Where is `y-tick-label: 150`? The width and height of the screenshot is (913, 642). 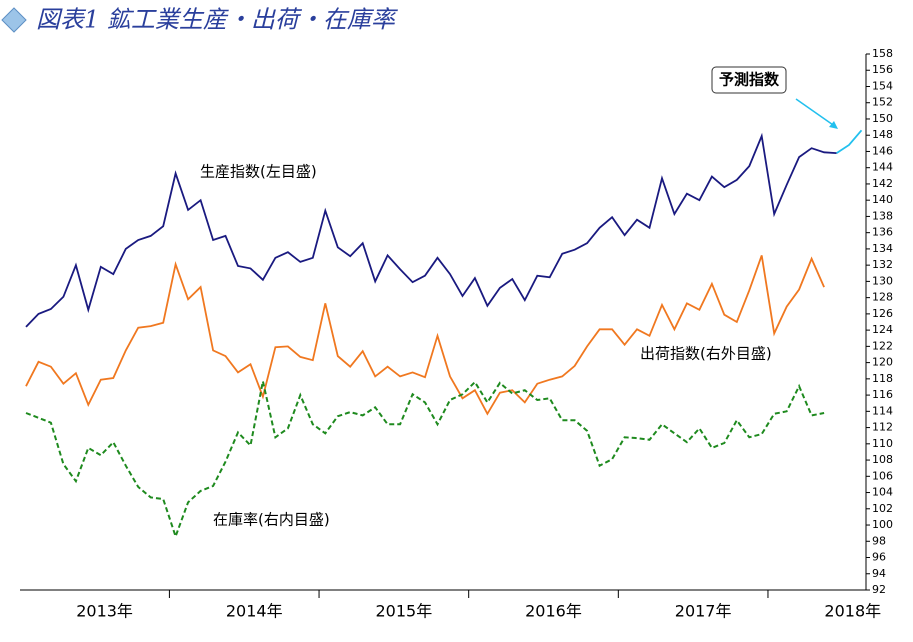 y-tick-label: 150 is located at coordinates (882, 118).